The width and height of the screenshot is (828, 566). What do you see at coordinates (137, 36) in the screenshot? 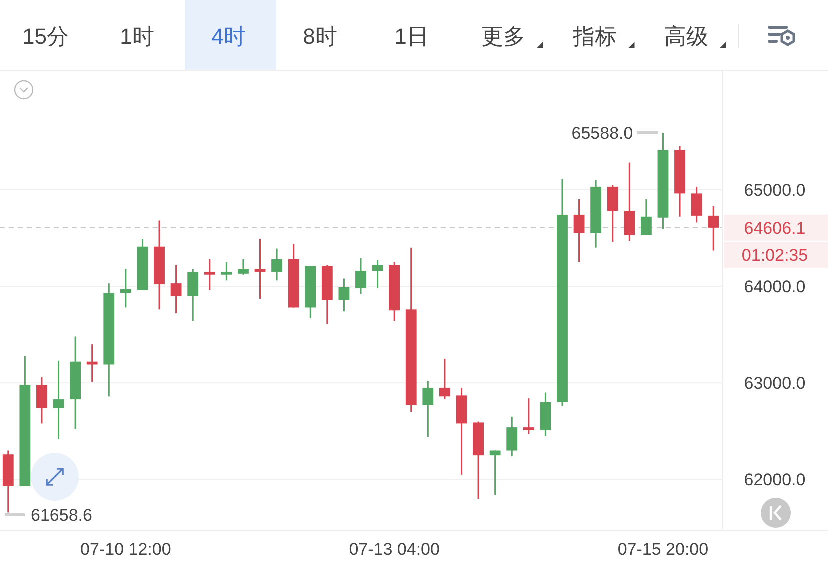
I see `text: 1时` at bounding box center [137, 36].